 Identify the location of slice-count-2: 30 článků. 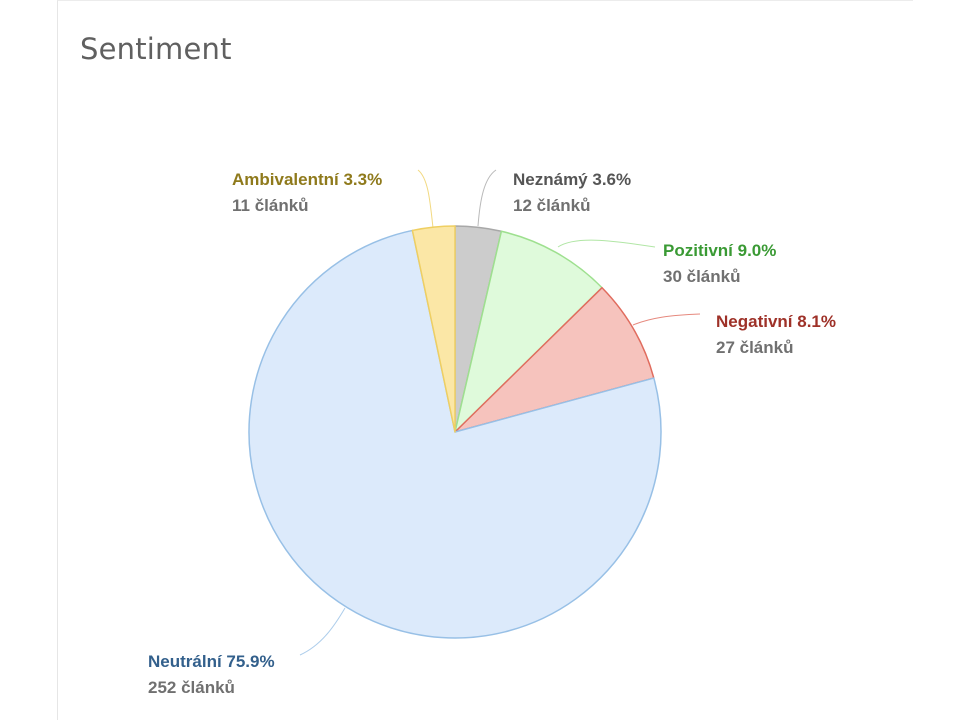
(702, 276).